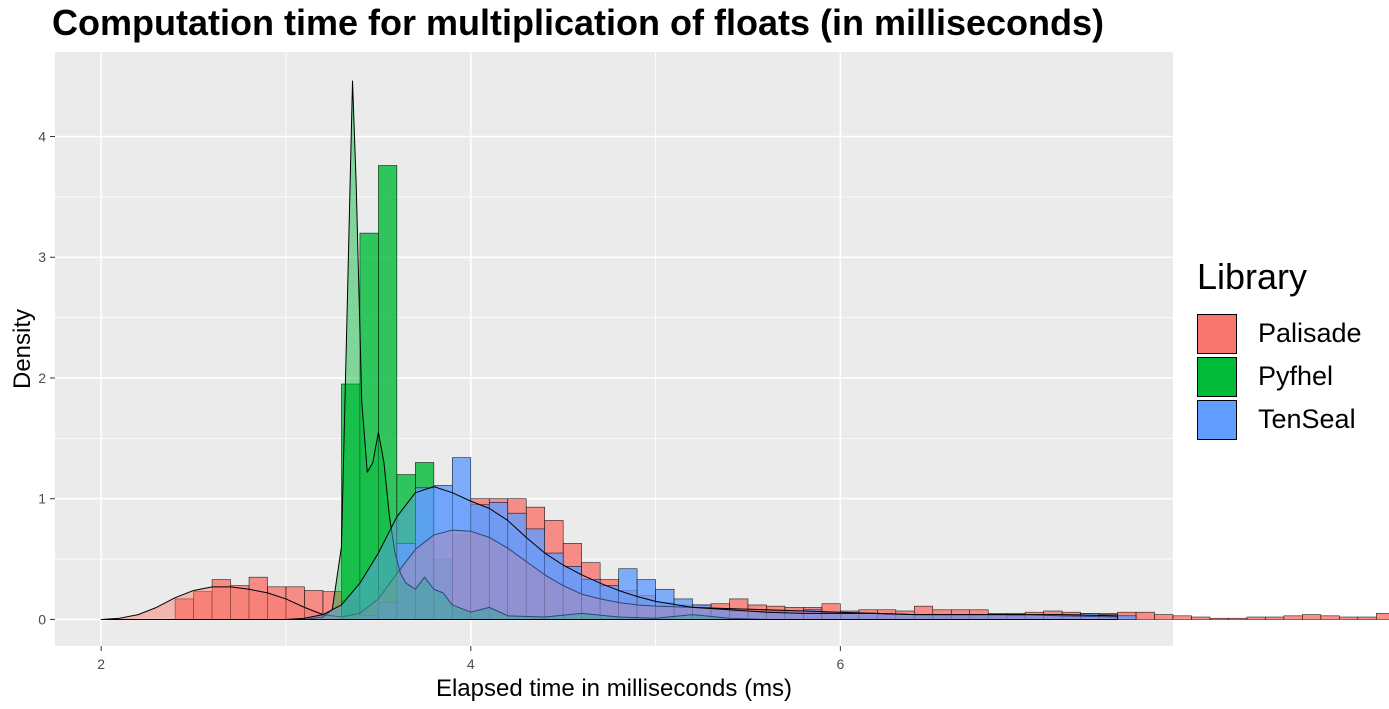 This screenshot has width=1389, height=709. I want to click on histogram-bar-tenseal, so click(1127, 617).